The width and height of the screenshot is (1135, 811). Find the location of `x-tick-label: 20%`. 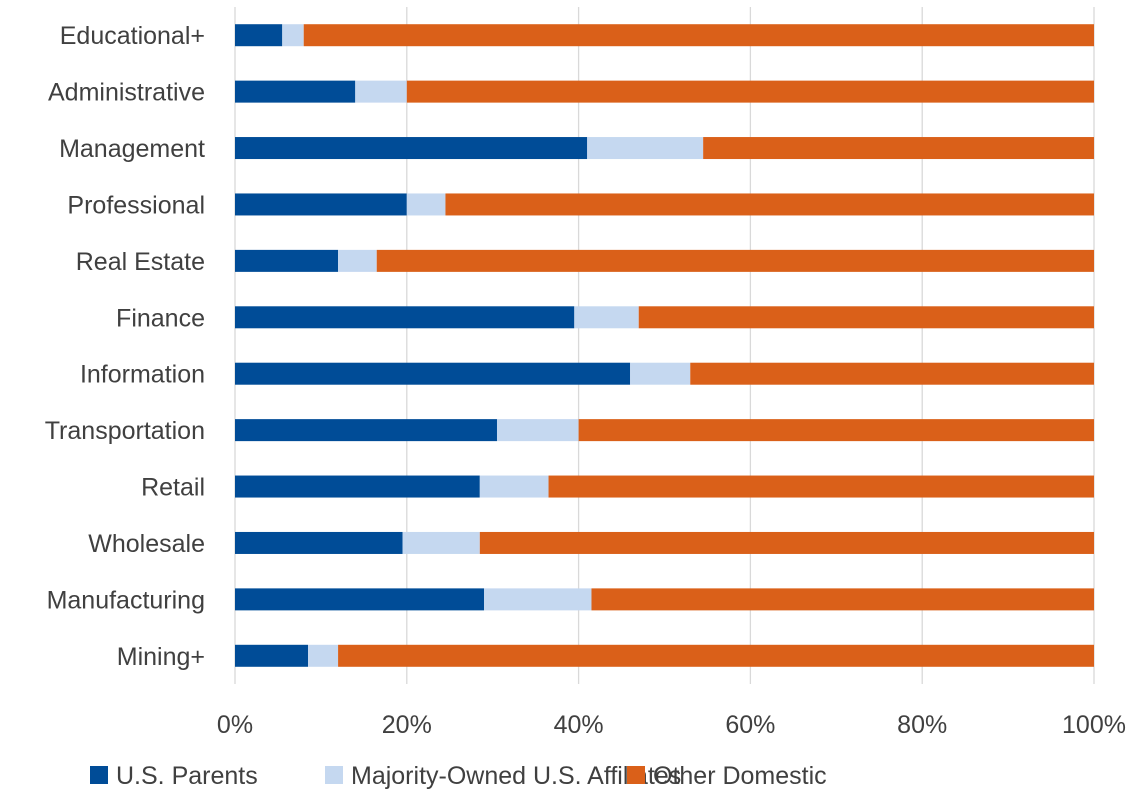

x-tick-label: 20% is located at coordinates (407, 725).